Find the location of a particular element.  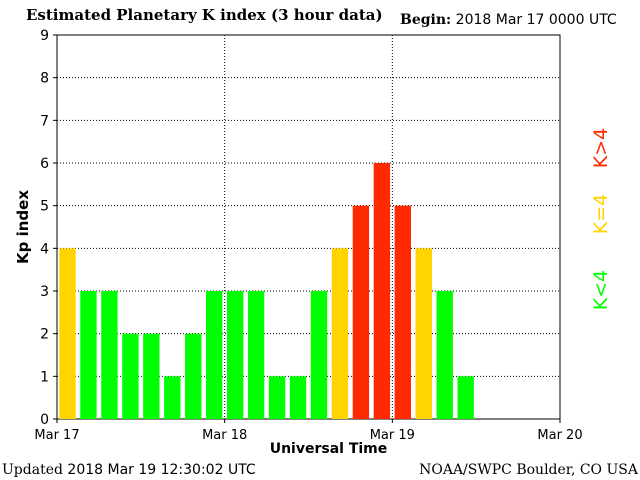

y-tick-label: 8 is located at coordinates (44, 79).